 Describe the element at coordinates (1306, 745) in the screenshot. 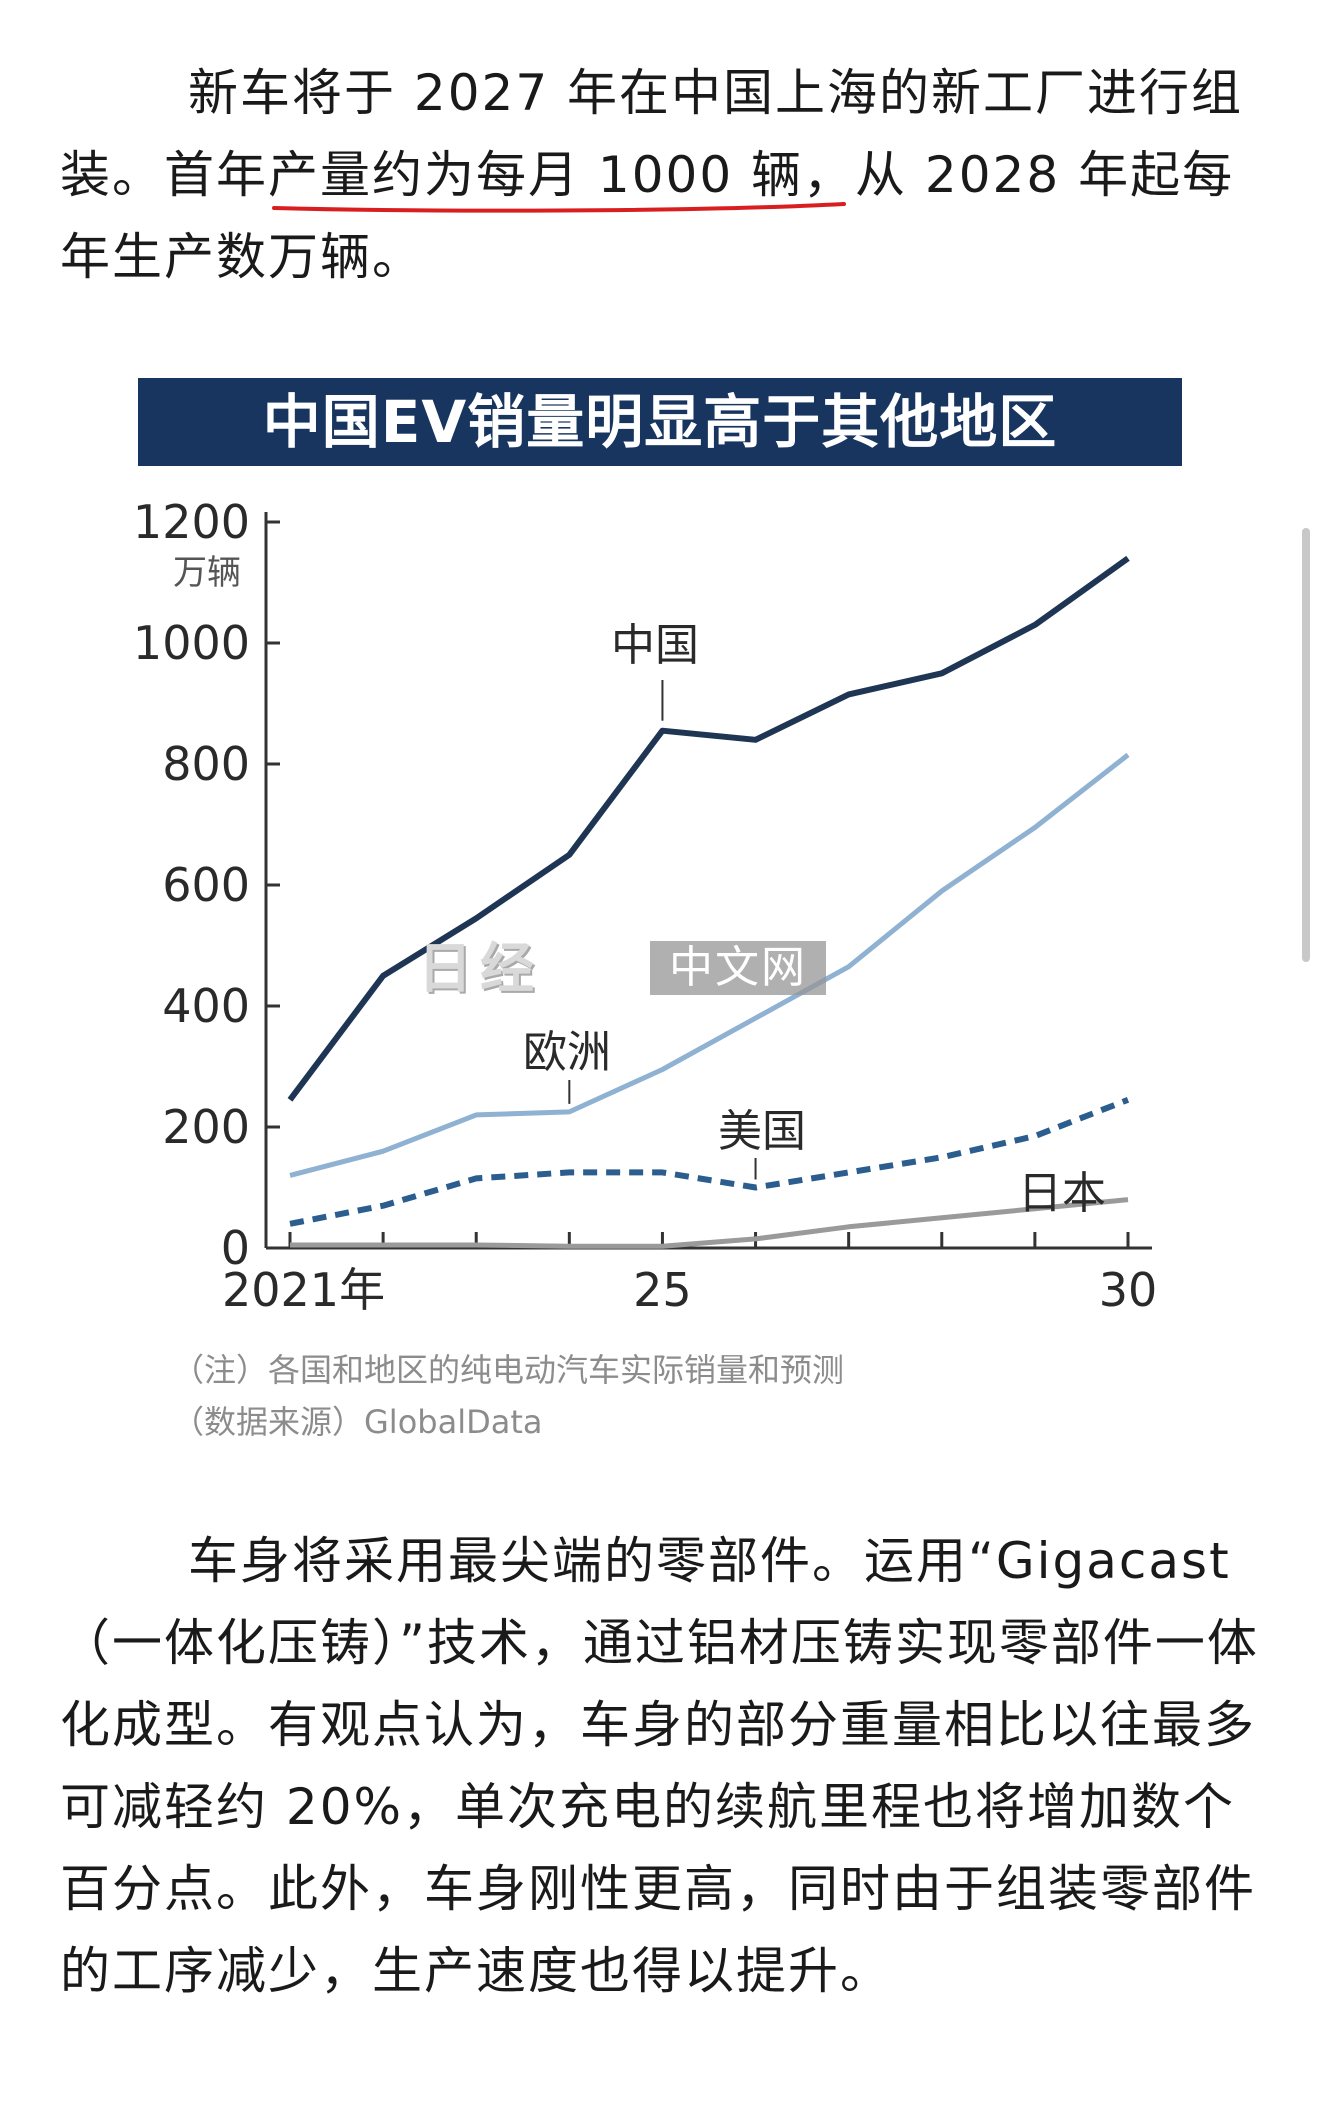

I see `scrollbar` at that location.